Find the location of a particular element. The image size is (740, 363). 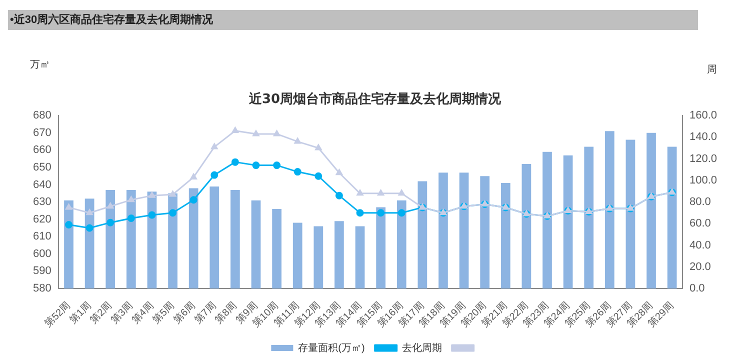

y-tick-label: 670 is located at coordinates (42, 132).